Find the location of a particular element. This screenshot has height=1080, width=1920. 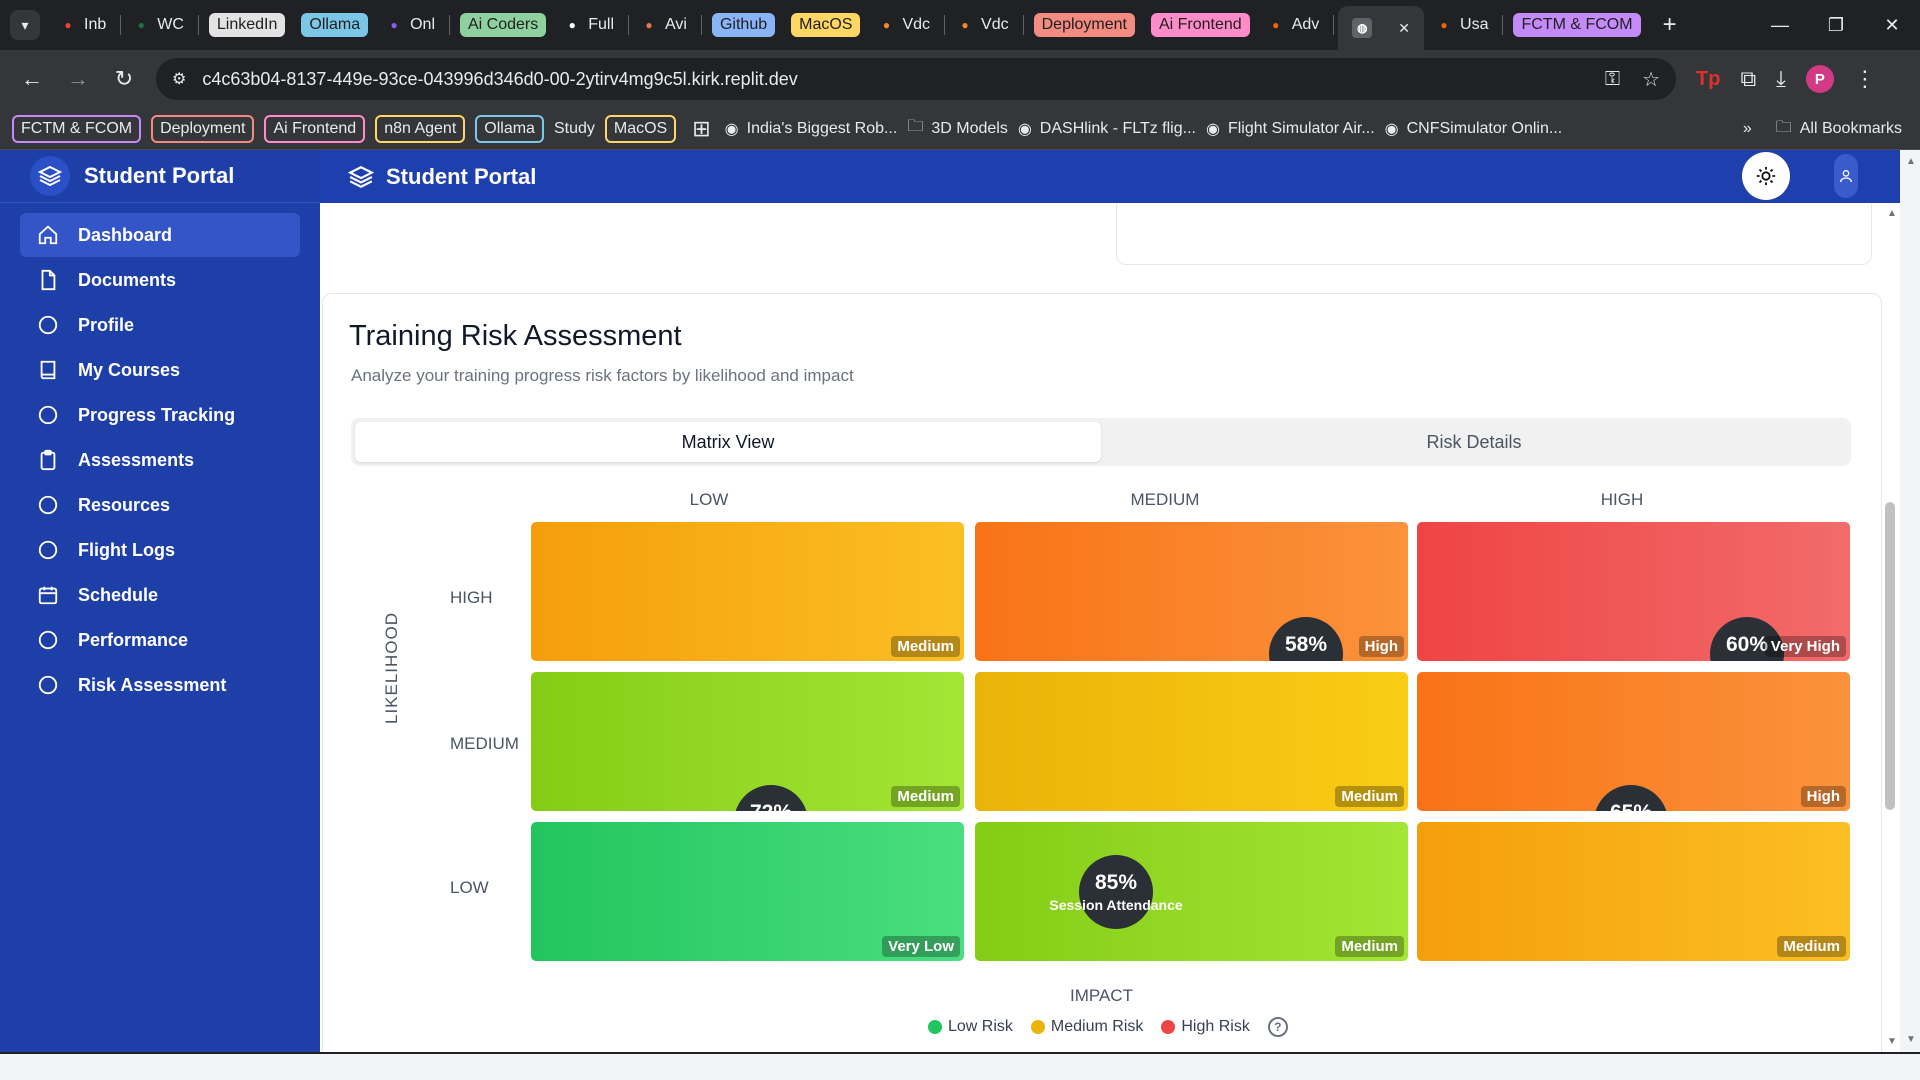

tab-search-button: ▾ is located at coordinates (25, 25).